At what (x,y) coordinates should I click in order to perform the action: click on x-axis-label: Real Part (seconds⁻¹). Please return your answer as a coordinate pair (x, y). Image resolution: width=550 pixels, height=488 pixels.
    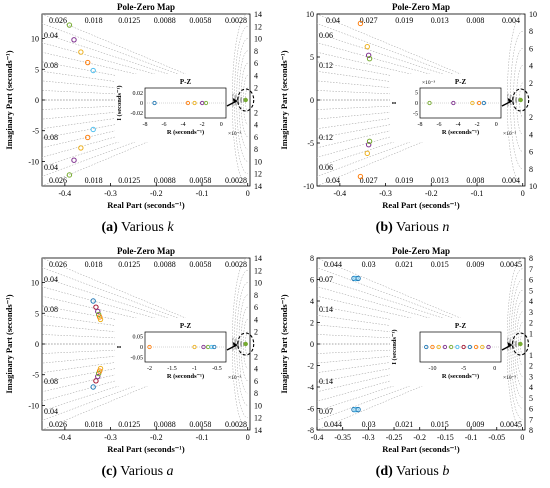
    Looking at the image, I should click on (146, 205).